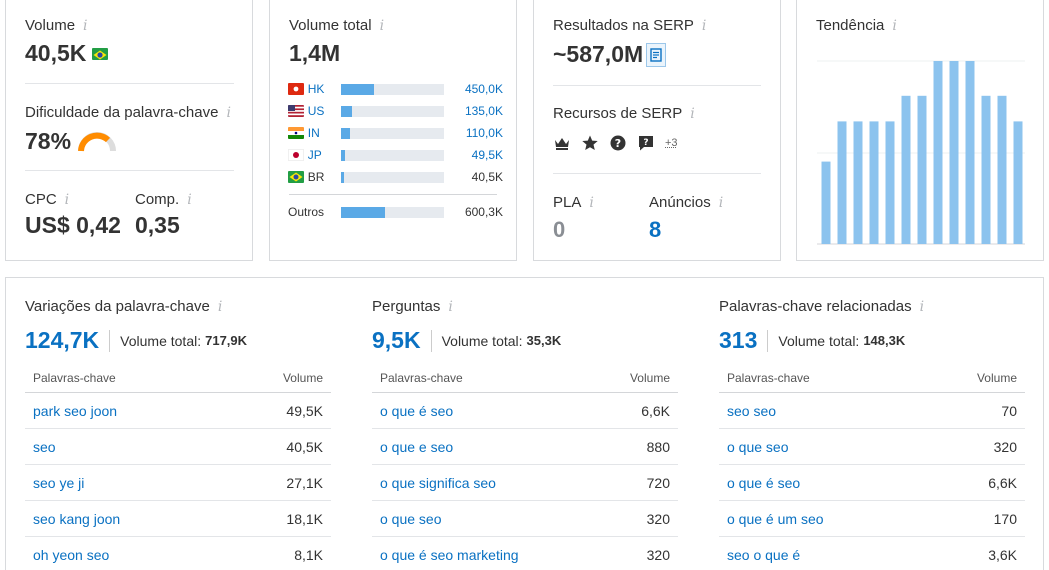 This screenshot has width=1049, height=570. Describe the element at coordinates (163, 199) in the screenshot. I see `comp-label: Comp. i` at that location.